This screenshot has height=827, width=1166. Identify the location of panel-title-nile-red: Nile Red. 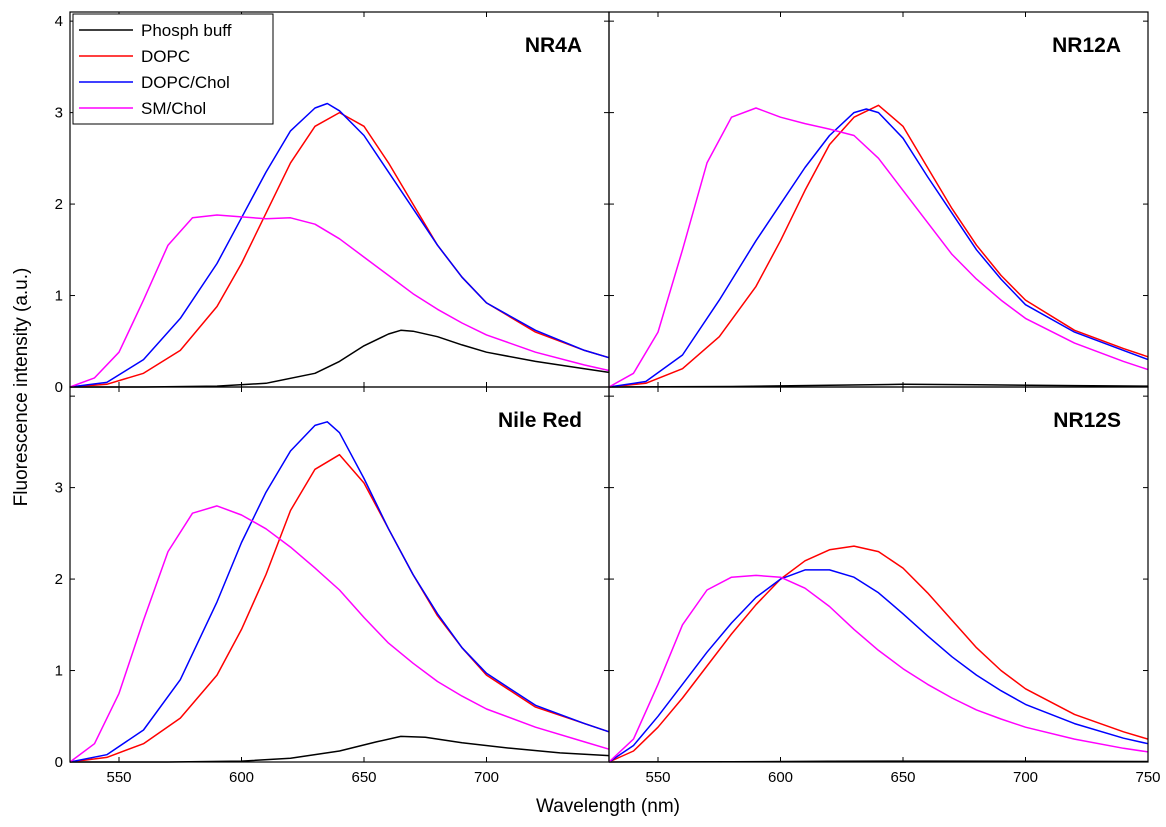
(540, 420).